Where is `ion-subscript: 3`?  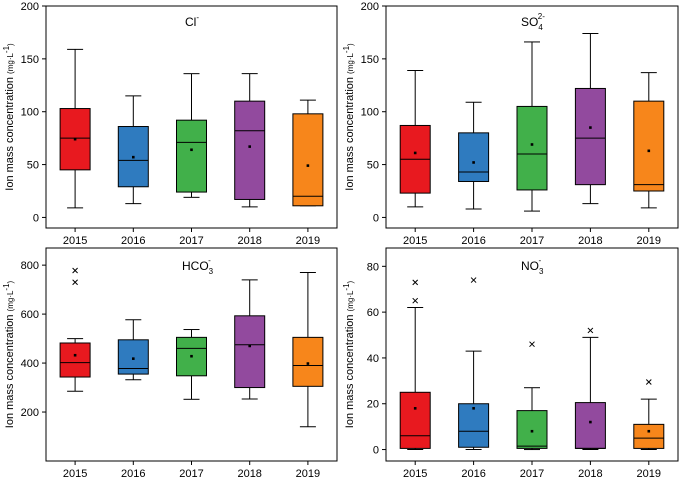 ion-subscript: 3 is located at coordinates (541, 271).